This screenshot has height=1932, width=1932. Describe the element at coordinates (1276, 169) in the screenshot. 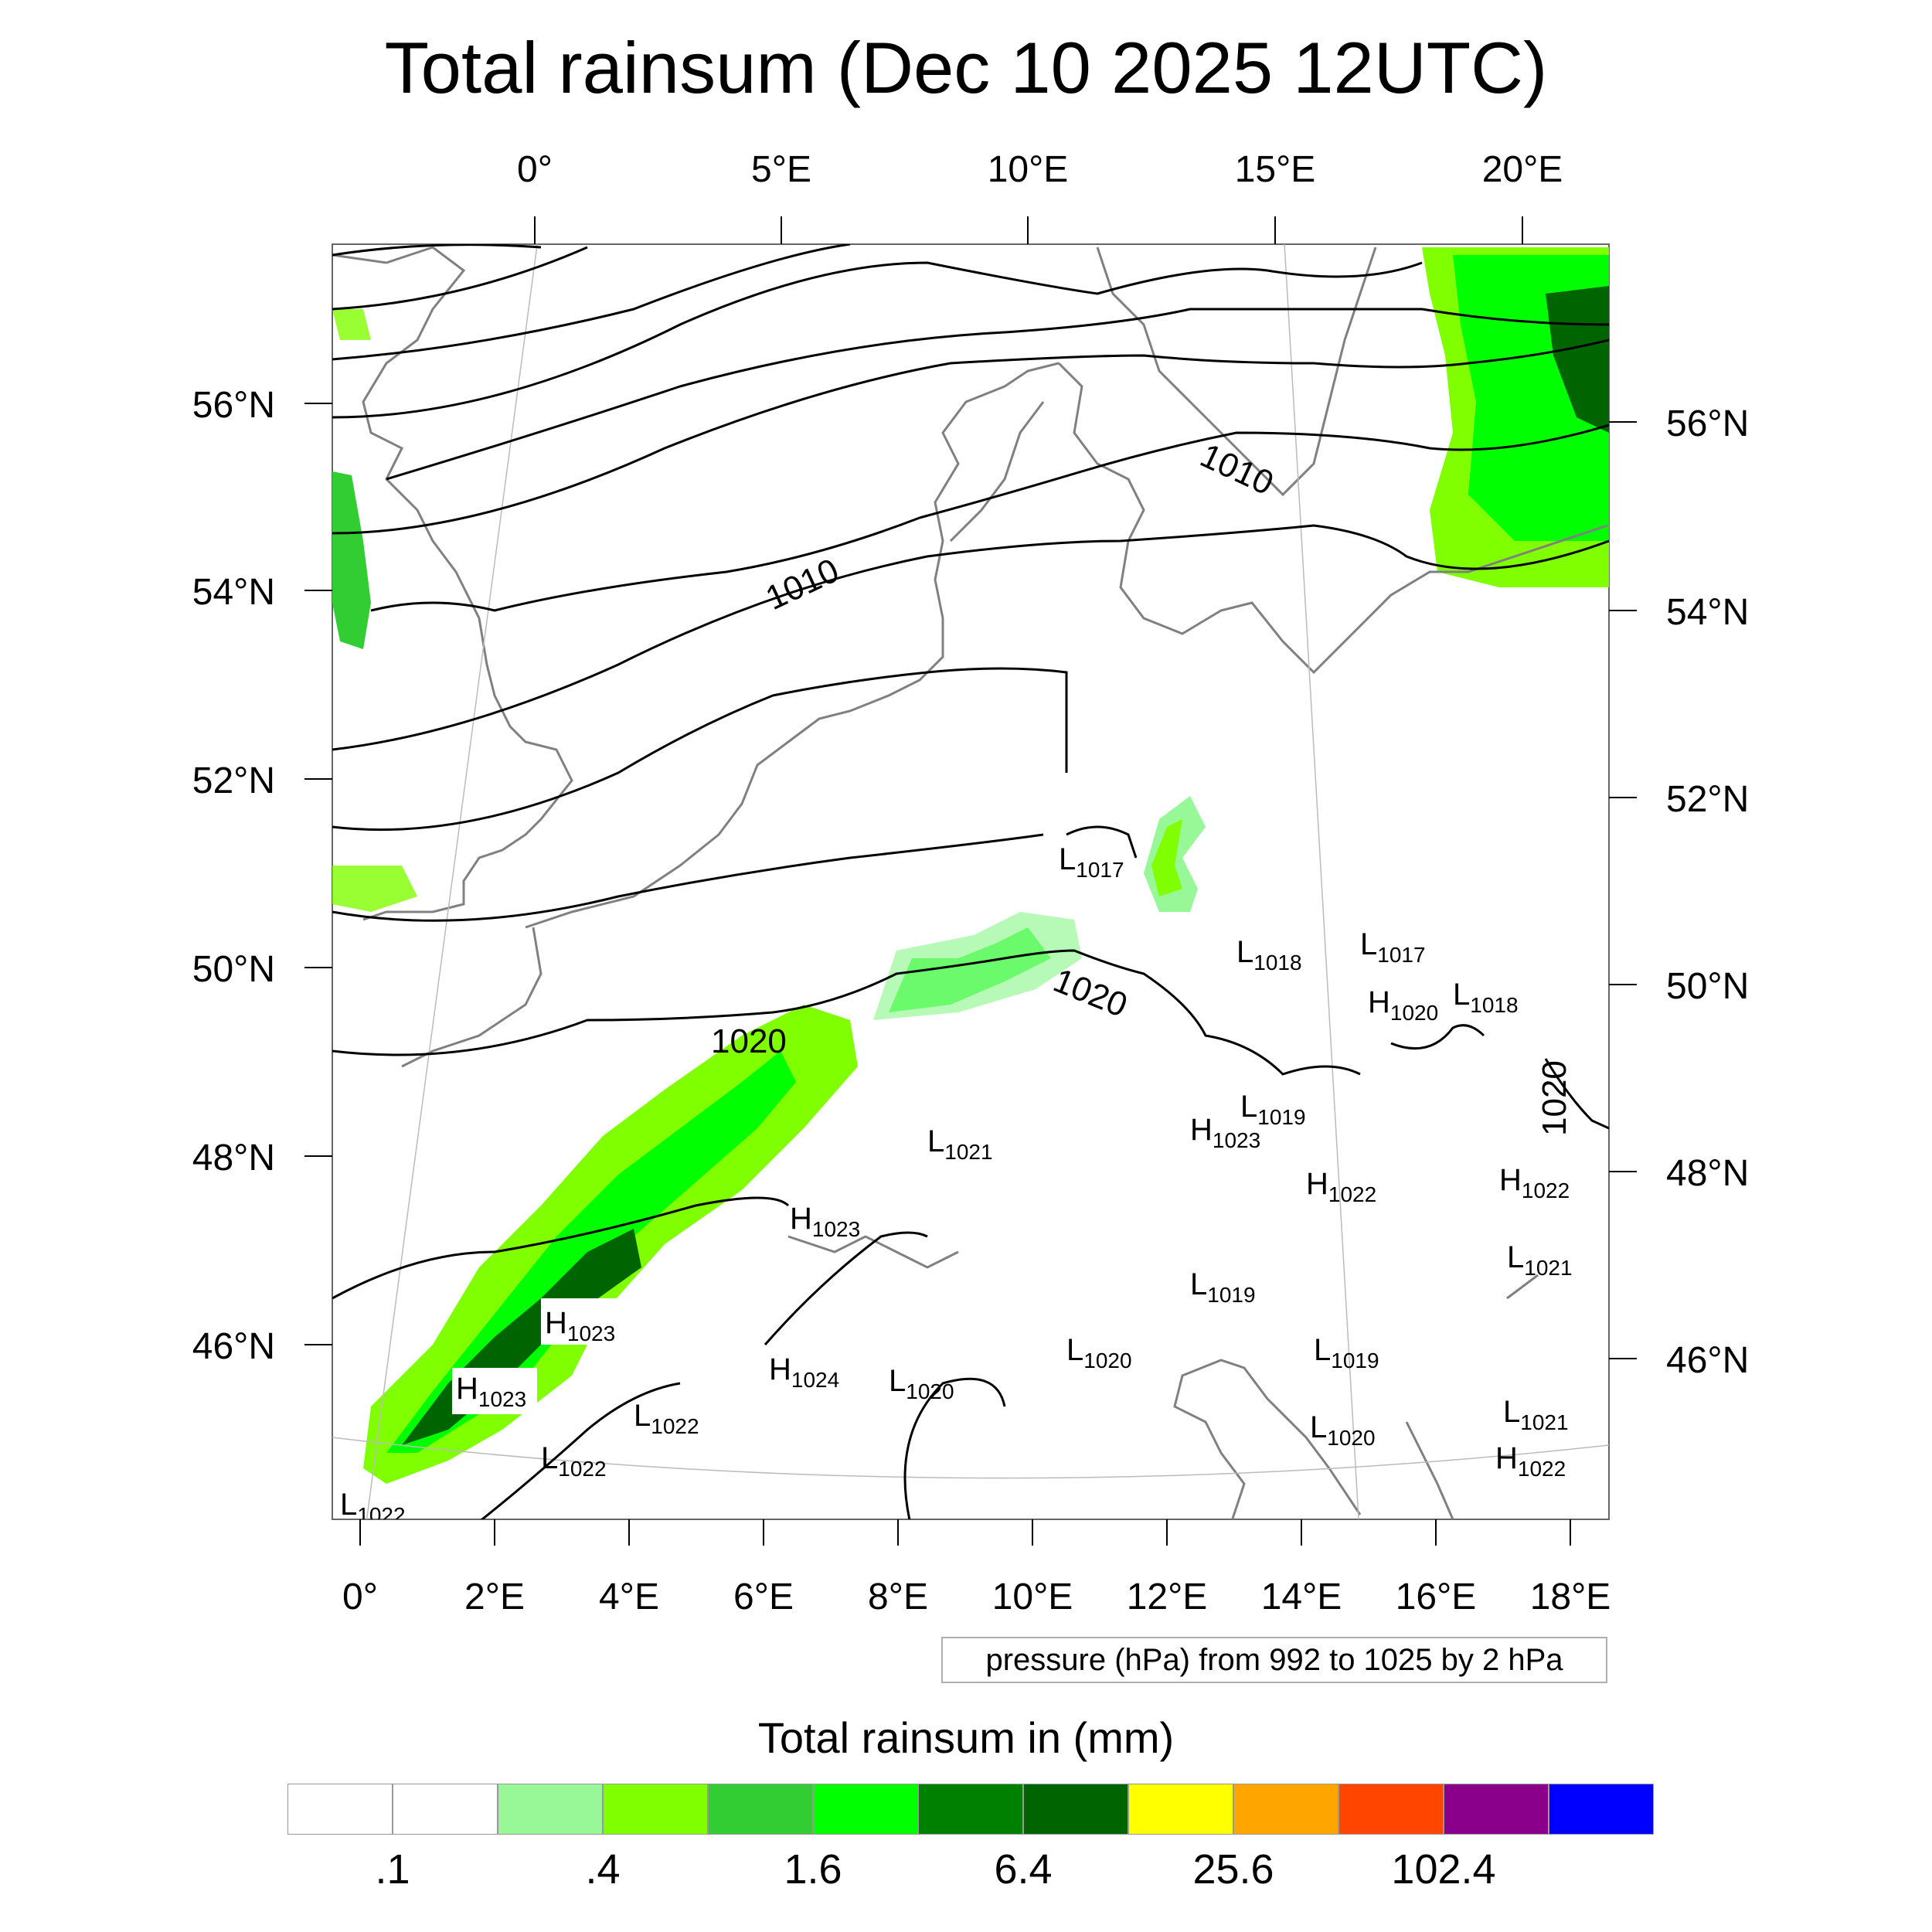

I see `lon-label: 15°E` at that location.